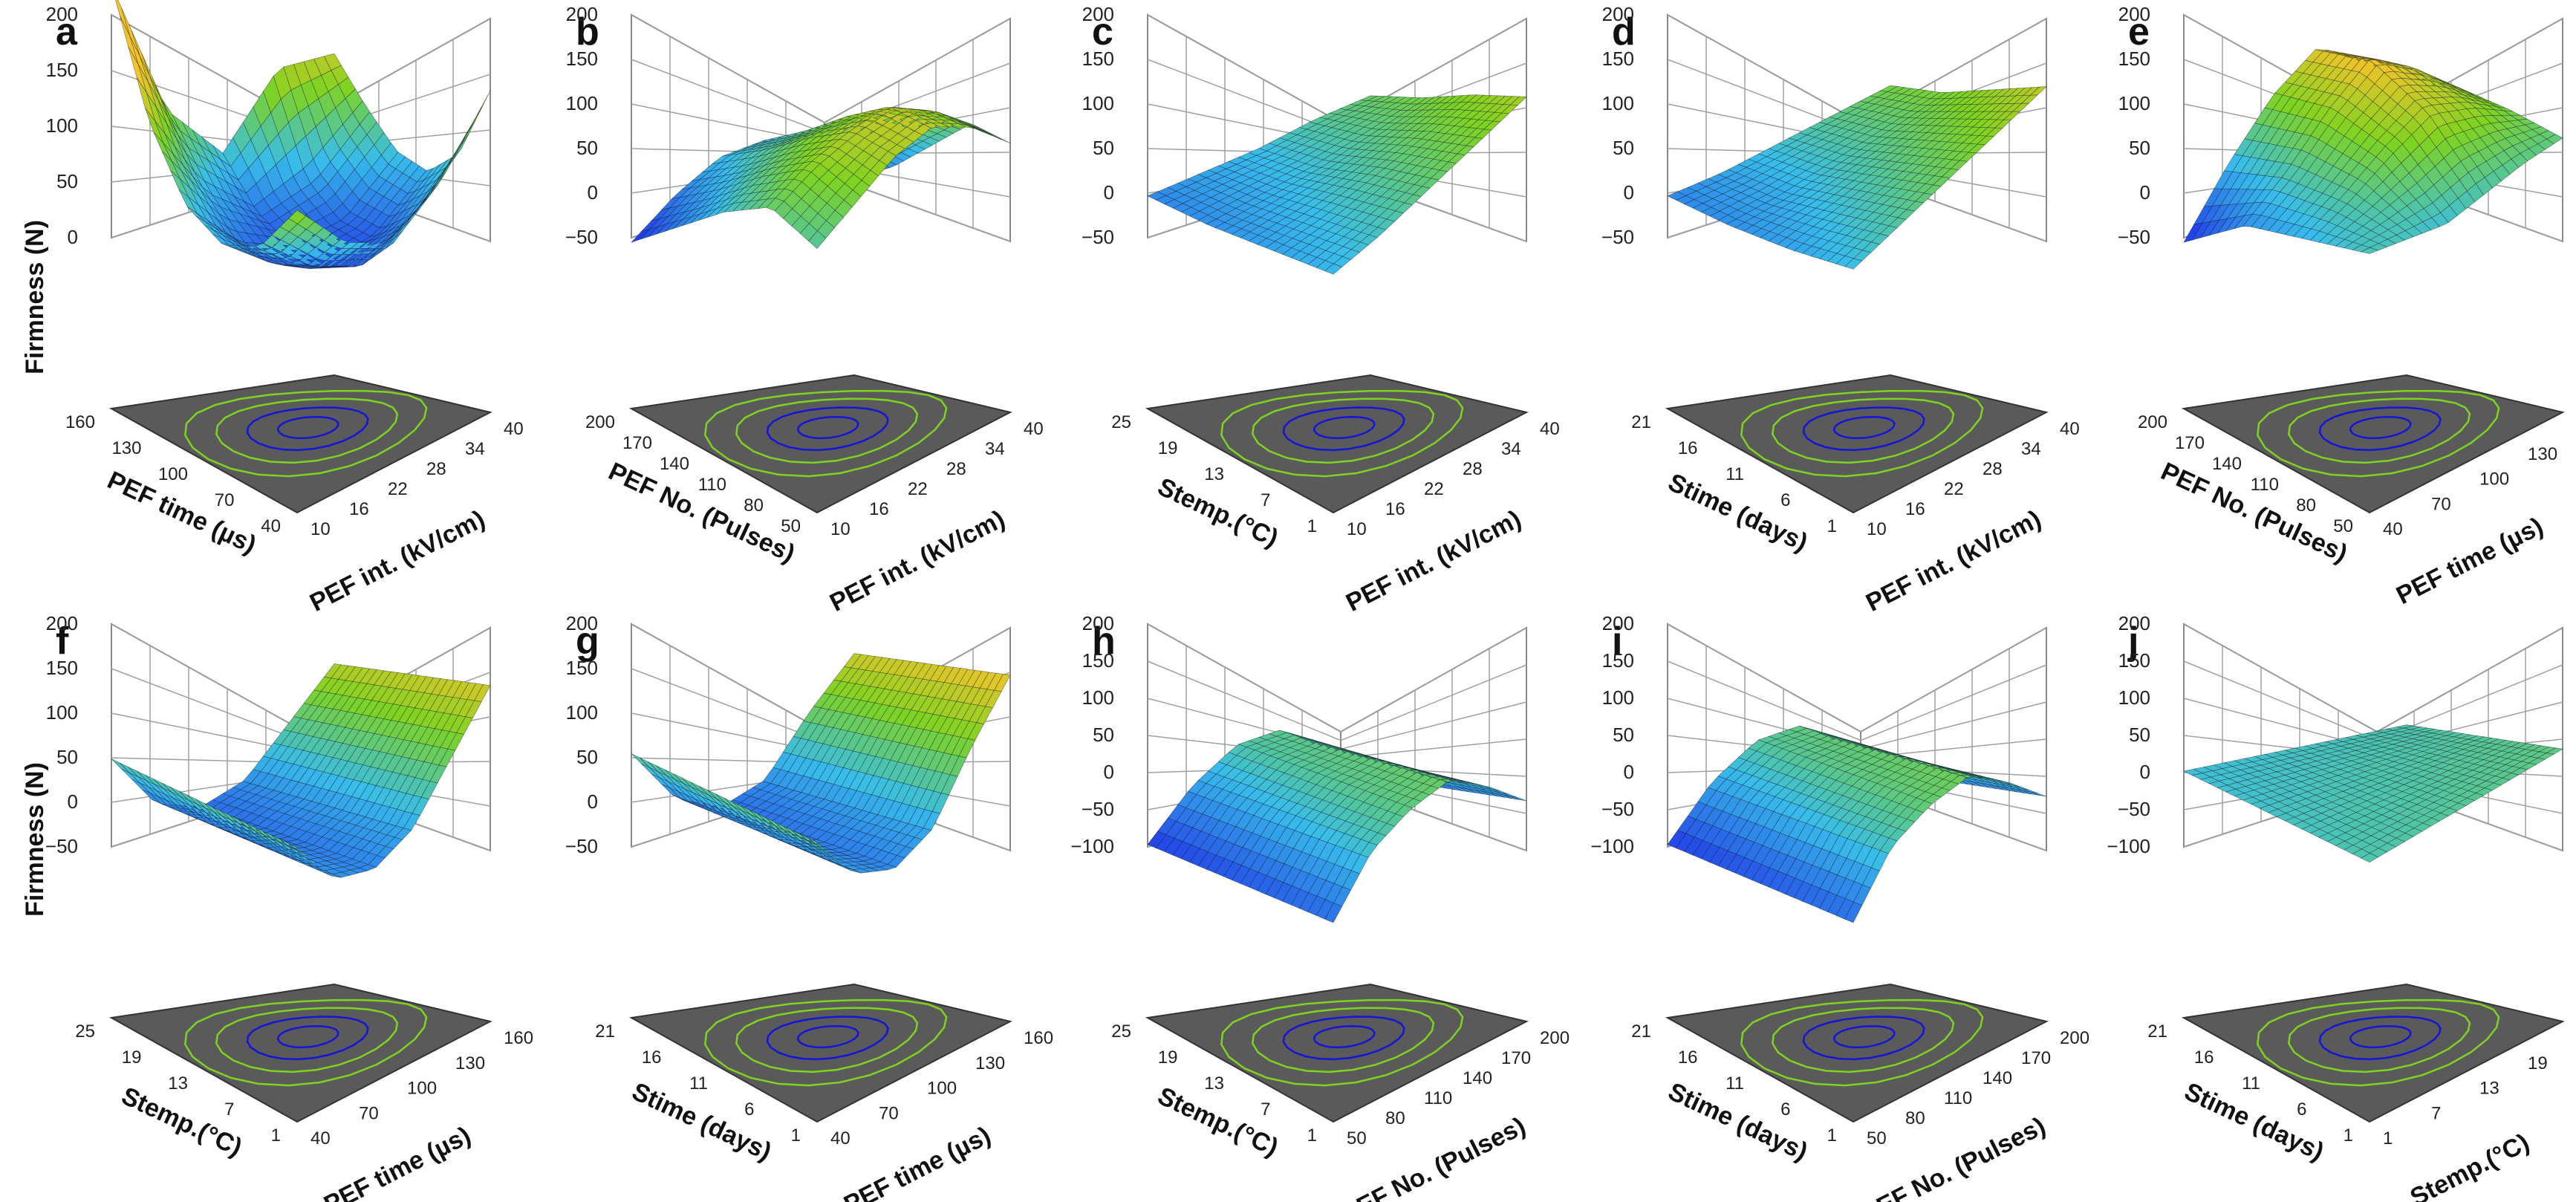 Image resolution: width=2576 pixels, height=1202 pixels. Describe the element at coordinates (2190, 443) in the screenshot. I see `y-tick-label: 170` at that location.